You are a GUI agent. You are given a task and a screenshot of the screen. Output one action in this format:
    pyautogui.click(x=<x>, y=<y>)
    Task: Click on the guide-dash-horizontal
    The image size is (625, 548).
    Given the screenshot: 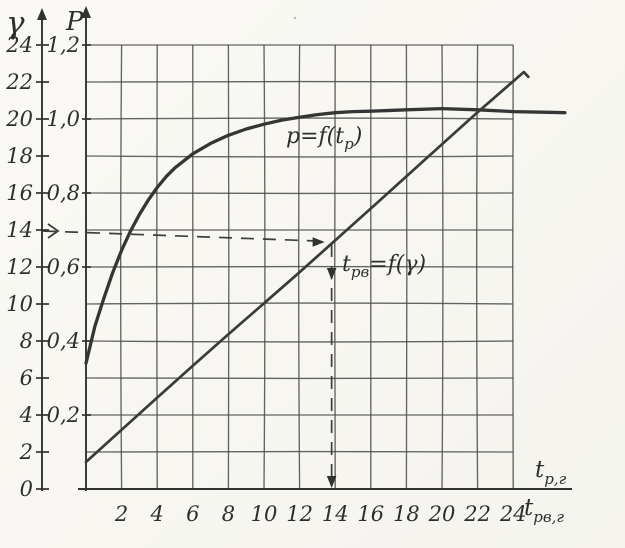 What is the action you would take?
    pyautogui.click(x=179, y=236)
    